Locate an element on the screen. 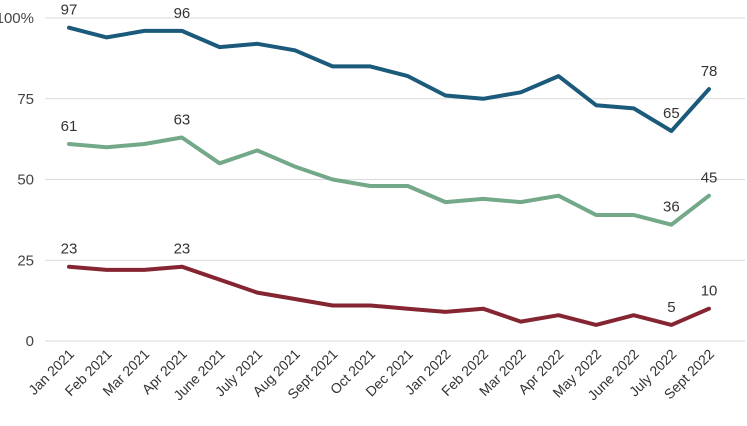  data-label: 5 is located at coordinates (671, 307).